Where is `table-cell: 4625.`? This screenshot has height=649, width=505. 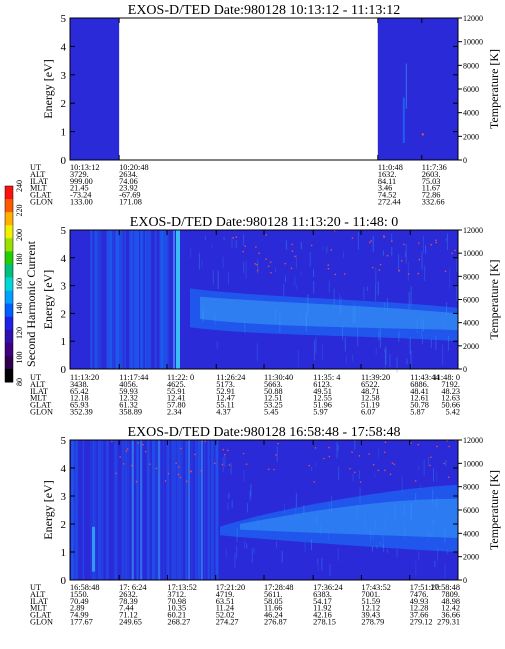 table-cell: 4625. is located at coordinates (176, 384).